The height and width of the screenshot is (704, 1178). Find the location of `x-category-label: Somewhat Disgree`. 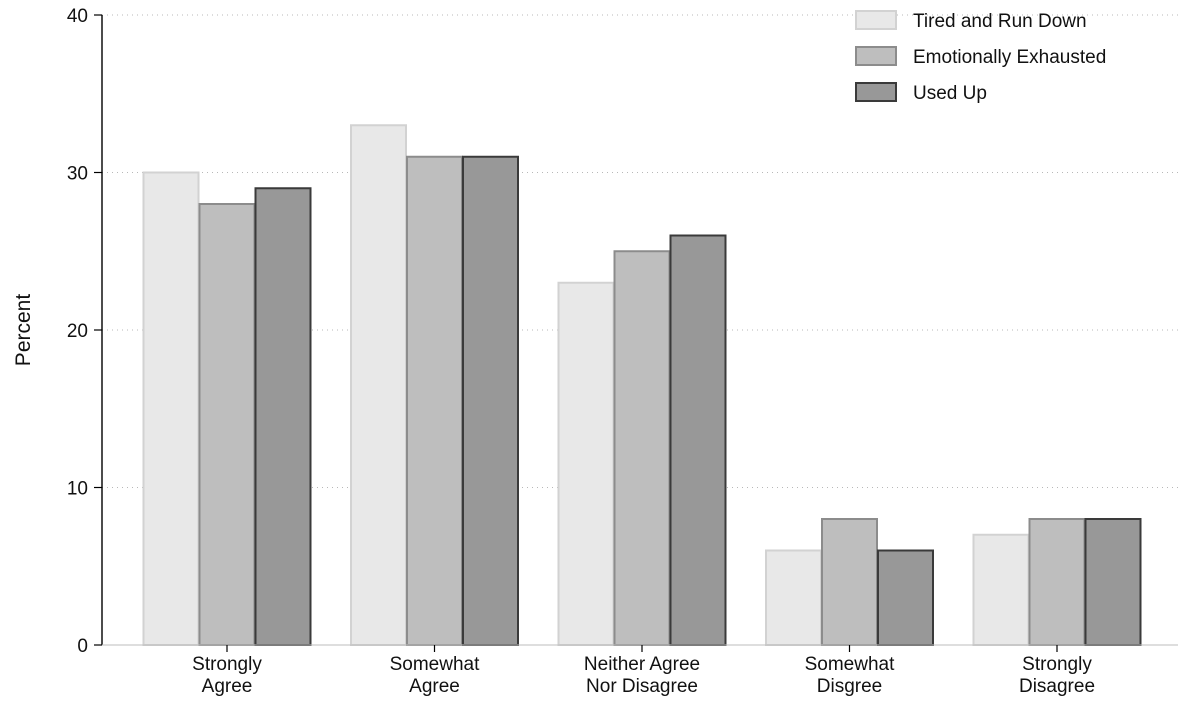

x-category-label: Somewhat Disgree is located at coordinates (850, 675).